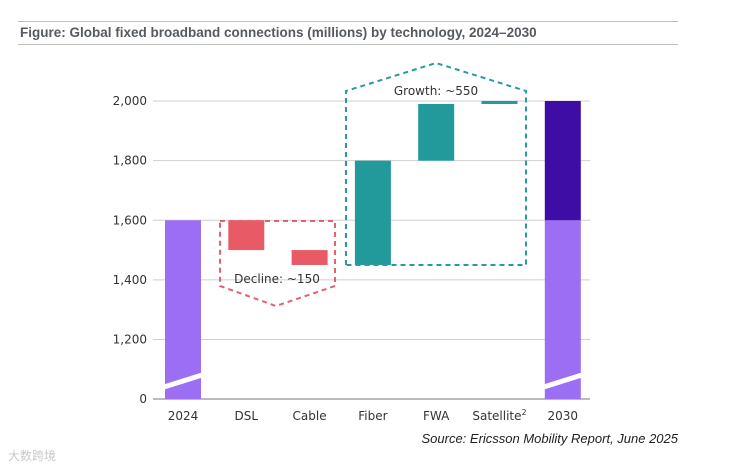  I want to click on title-top-rule, so click(348, 21).